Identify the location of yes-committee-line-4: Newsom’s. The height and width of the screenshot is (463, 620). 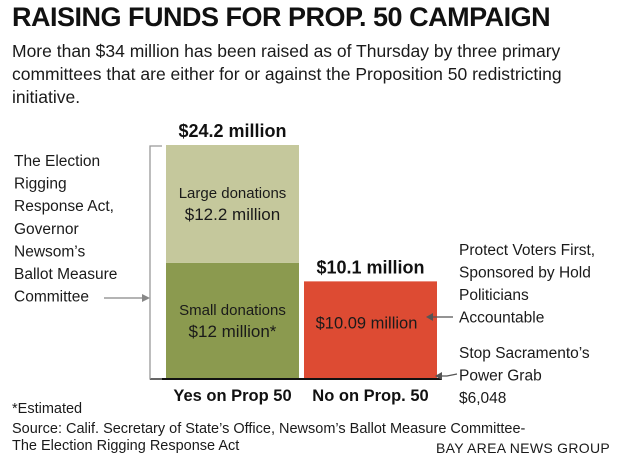
(49, 251).